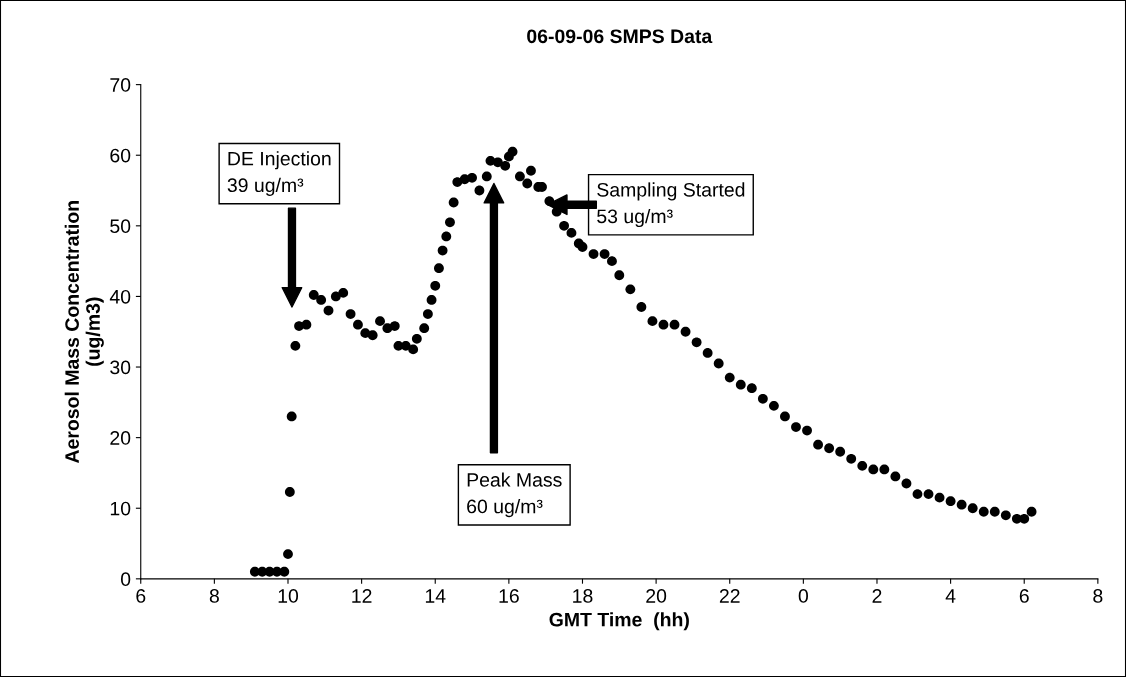 The image size is (1126, 677). I want to click on y-axis-title: Aerosol Mass Concentration (ug/m3), so click(84, 332).